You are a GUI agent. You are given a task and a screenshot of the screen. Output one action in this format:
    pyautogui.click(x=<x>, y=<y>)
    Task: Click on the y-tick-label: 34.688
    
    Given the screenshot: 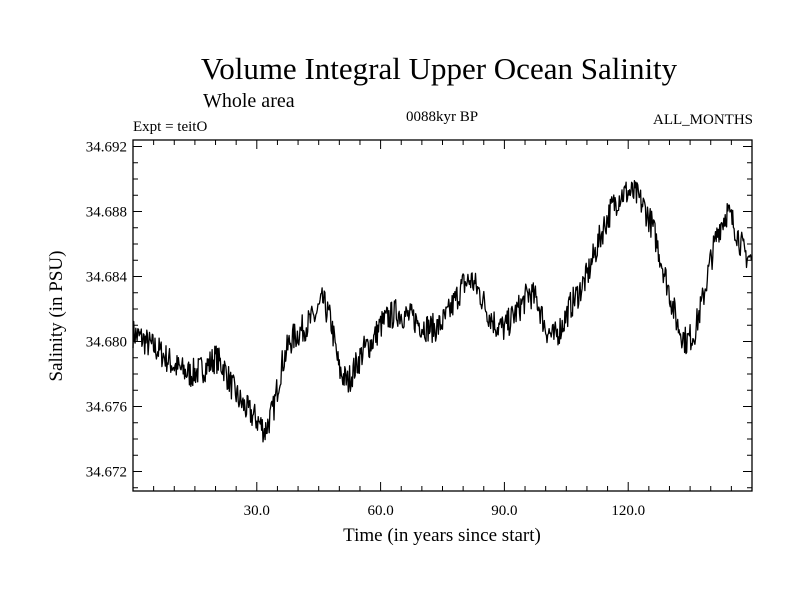 What is the action you would take?
    pyautogui.click(x=106, y=213)
    